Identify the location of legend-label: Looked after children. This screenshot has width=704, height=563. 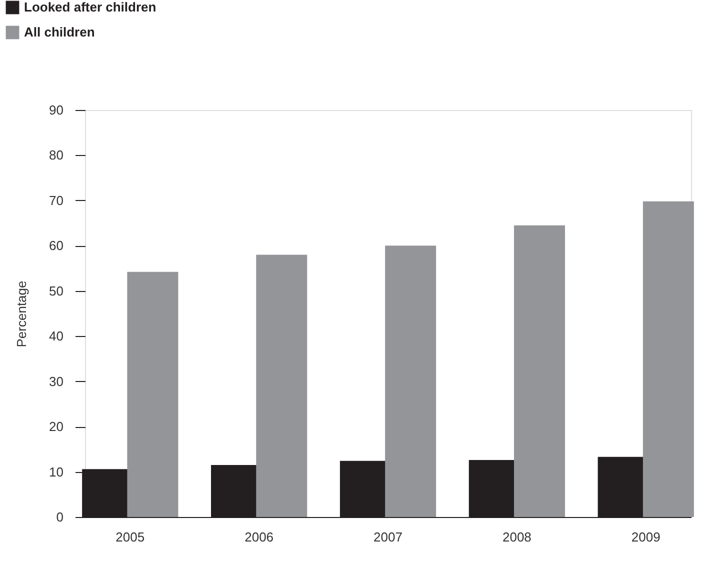
(90, 7).